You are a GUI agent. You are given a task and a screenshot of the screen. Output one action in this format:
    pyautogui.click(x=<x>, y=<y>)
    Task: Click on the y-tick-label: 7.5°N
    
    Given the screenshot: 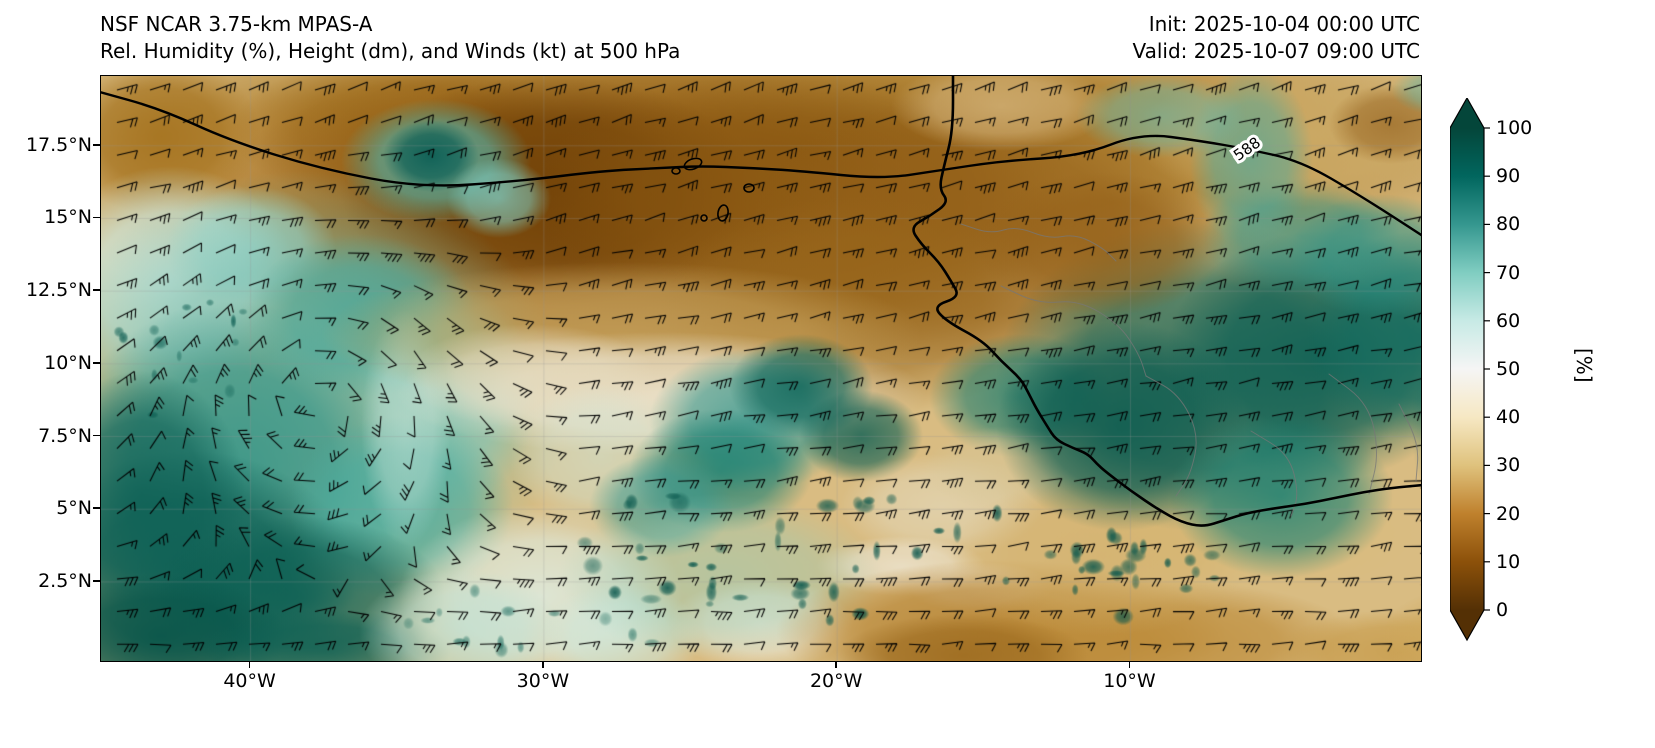 What is the action you would take?
    pyautogui.click(x=65, y=435)
    